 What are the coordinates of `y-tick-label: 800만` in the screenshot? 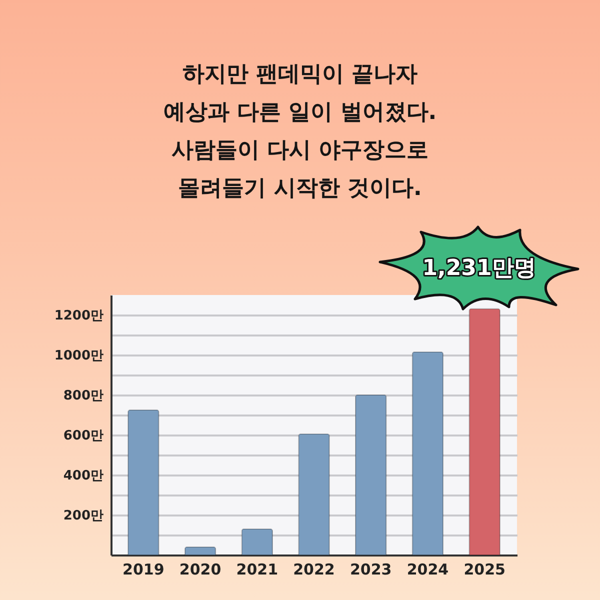 It's located at (83, 396).